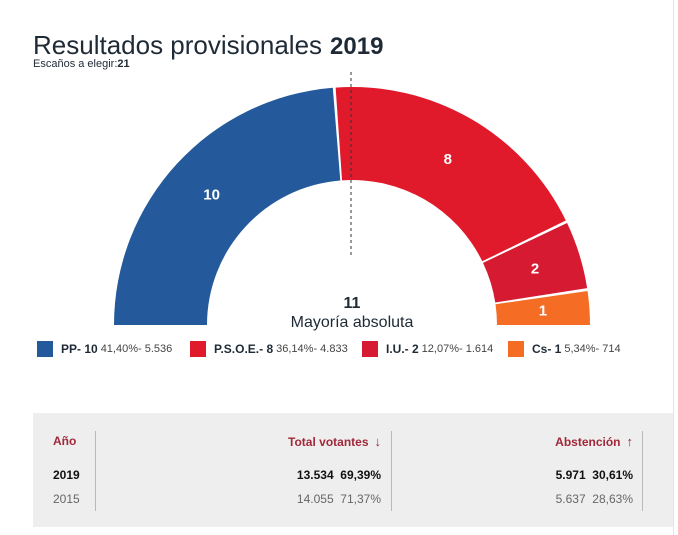 The width and height of the screenshot is (678, 535). Describe the element at coordinates (339, 499) in the screenshot. I see `row-2015-voters: 14.055 71,37%` at that location.